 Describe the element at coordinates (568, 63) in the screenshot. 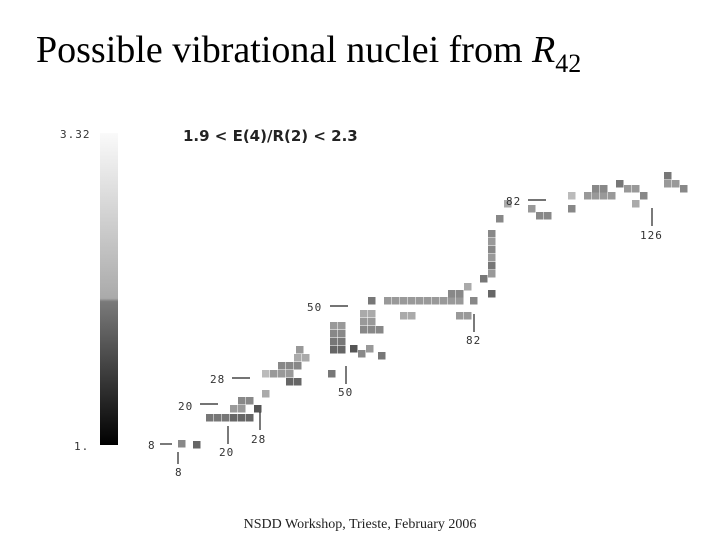

I see `title-subscript: 42` at that location.